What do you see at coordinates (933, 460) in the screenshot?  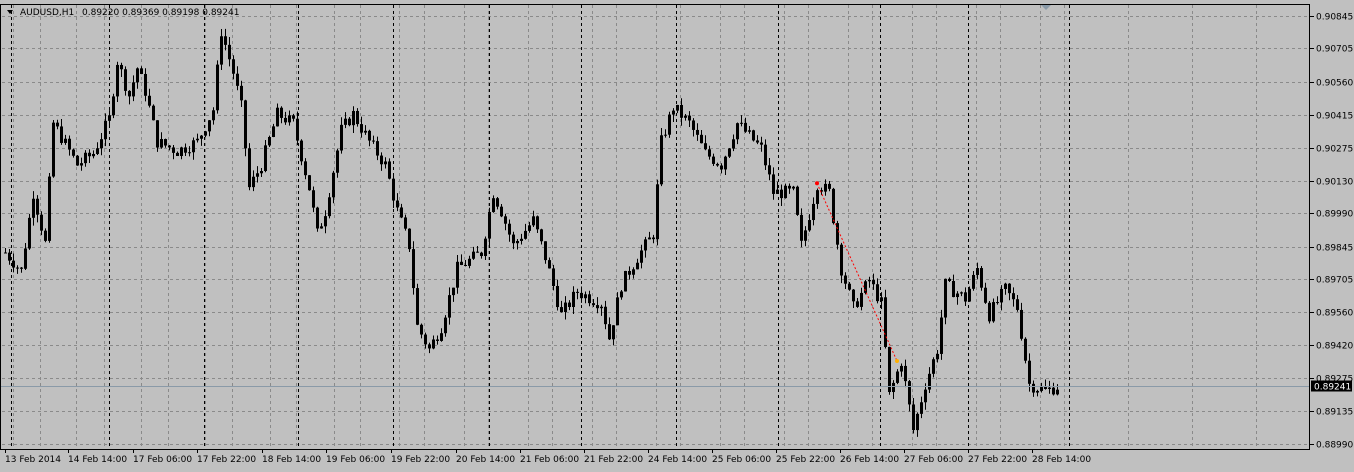 I see `time-tick-label: 27 Feb 06:00` at bounding box center [933, 460].